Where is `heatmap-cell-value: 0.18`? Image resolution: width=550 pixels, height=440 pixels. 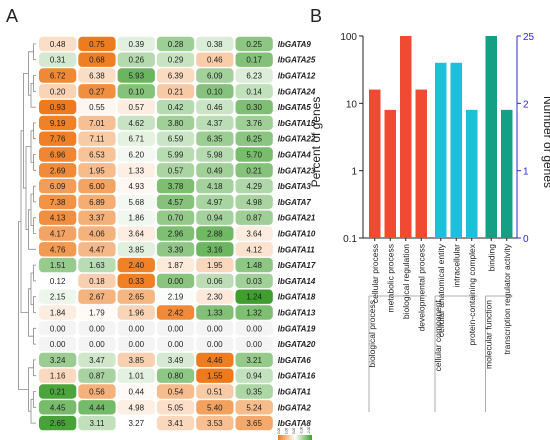
heatmap-cell-value: 0.18 is located at coordinates (97, 281).